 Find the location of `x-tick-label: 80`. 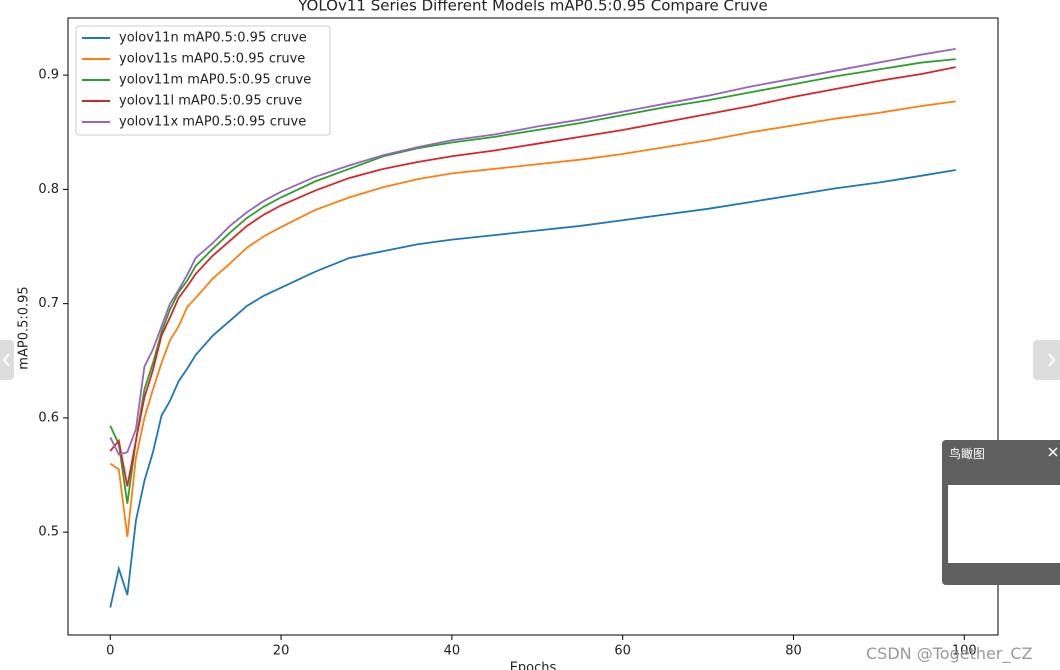

x-tick-label: 80 is located at coordinates (793, 651).